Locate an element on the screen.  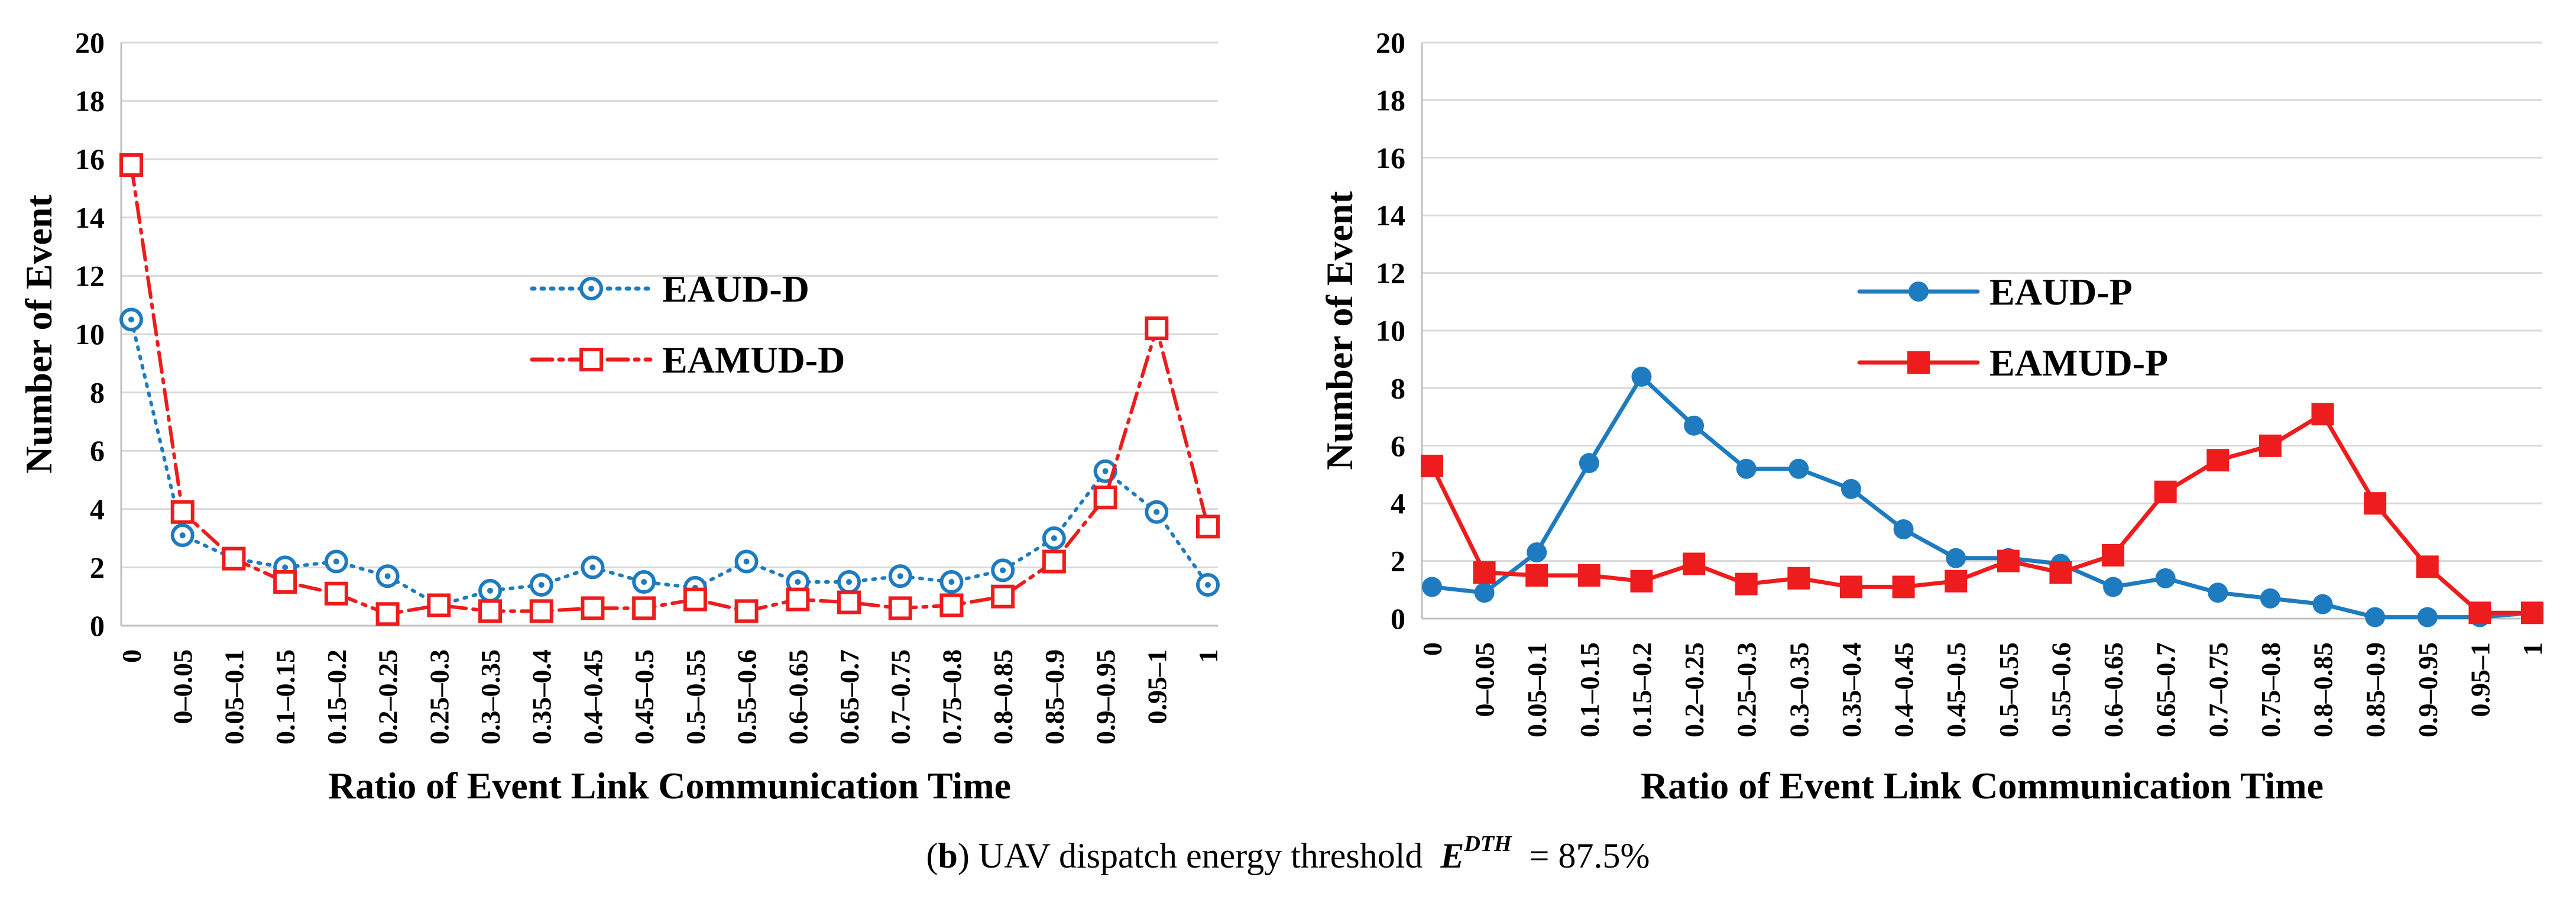
y-tick-label: 4 is located at coordinates (1398, 503).